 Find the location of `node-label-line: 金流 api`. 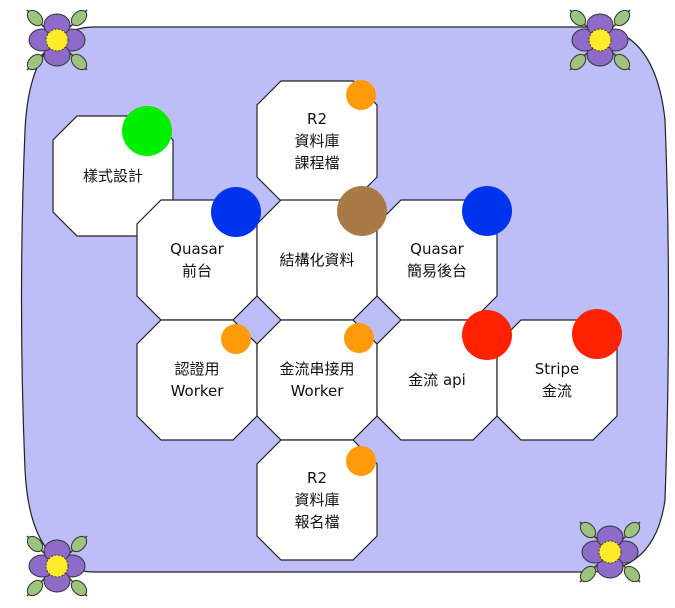

node-label-line: 金流 api is located at coordinates (437, 380).